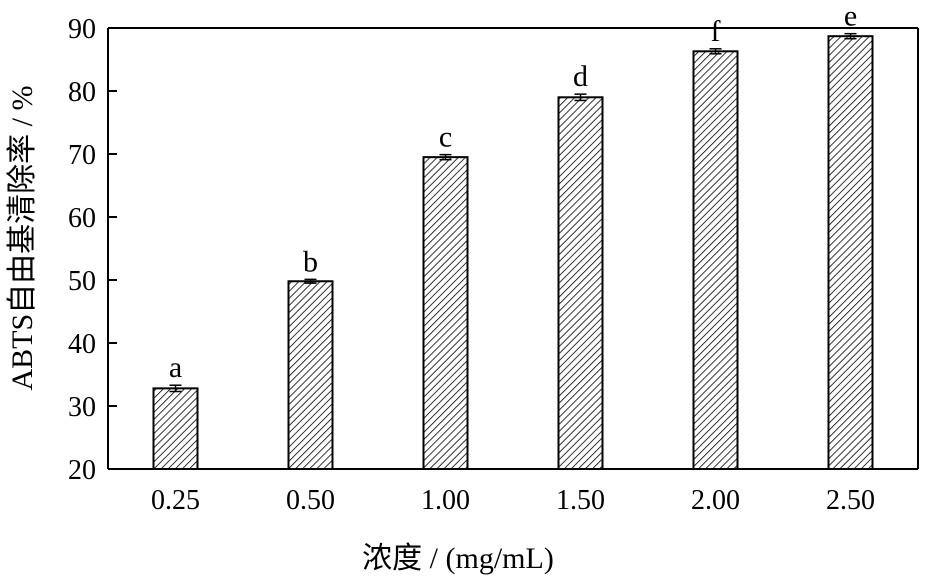  I want to click on x-tick-label: 2.50, so click(850, 500).